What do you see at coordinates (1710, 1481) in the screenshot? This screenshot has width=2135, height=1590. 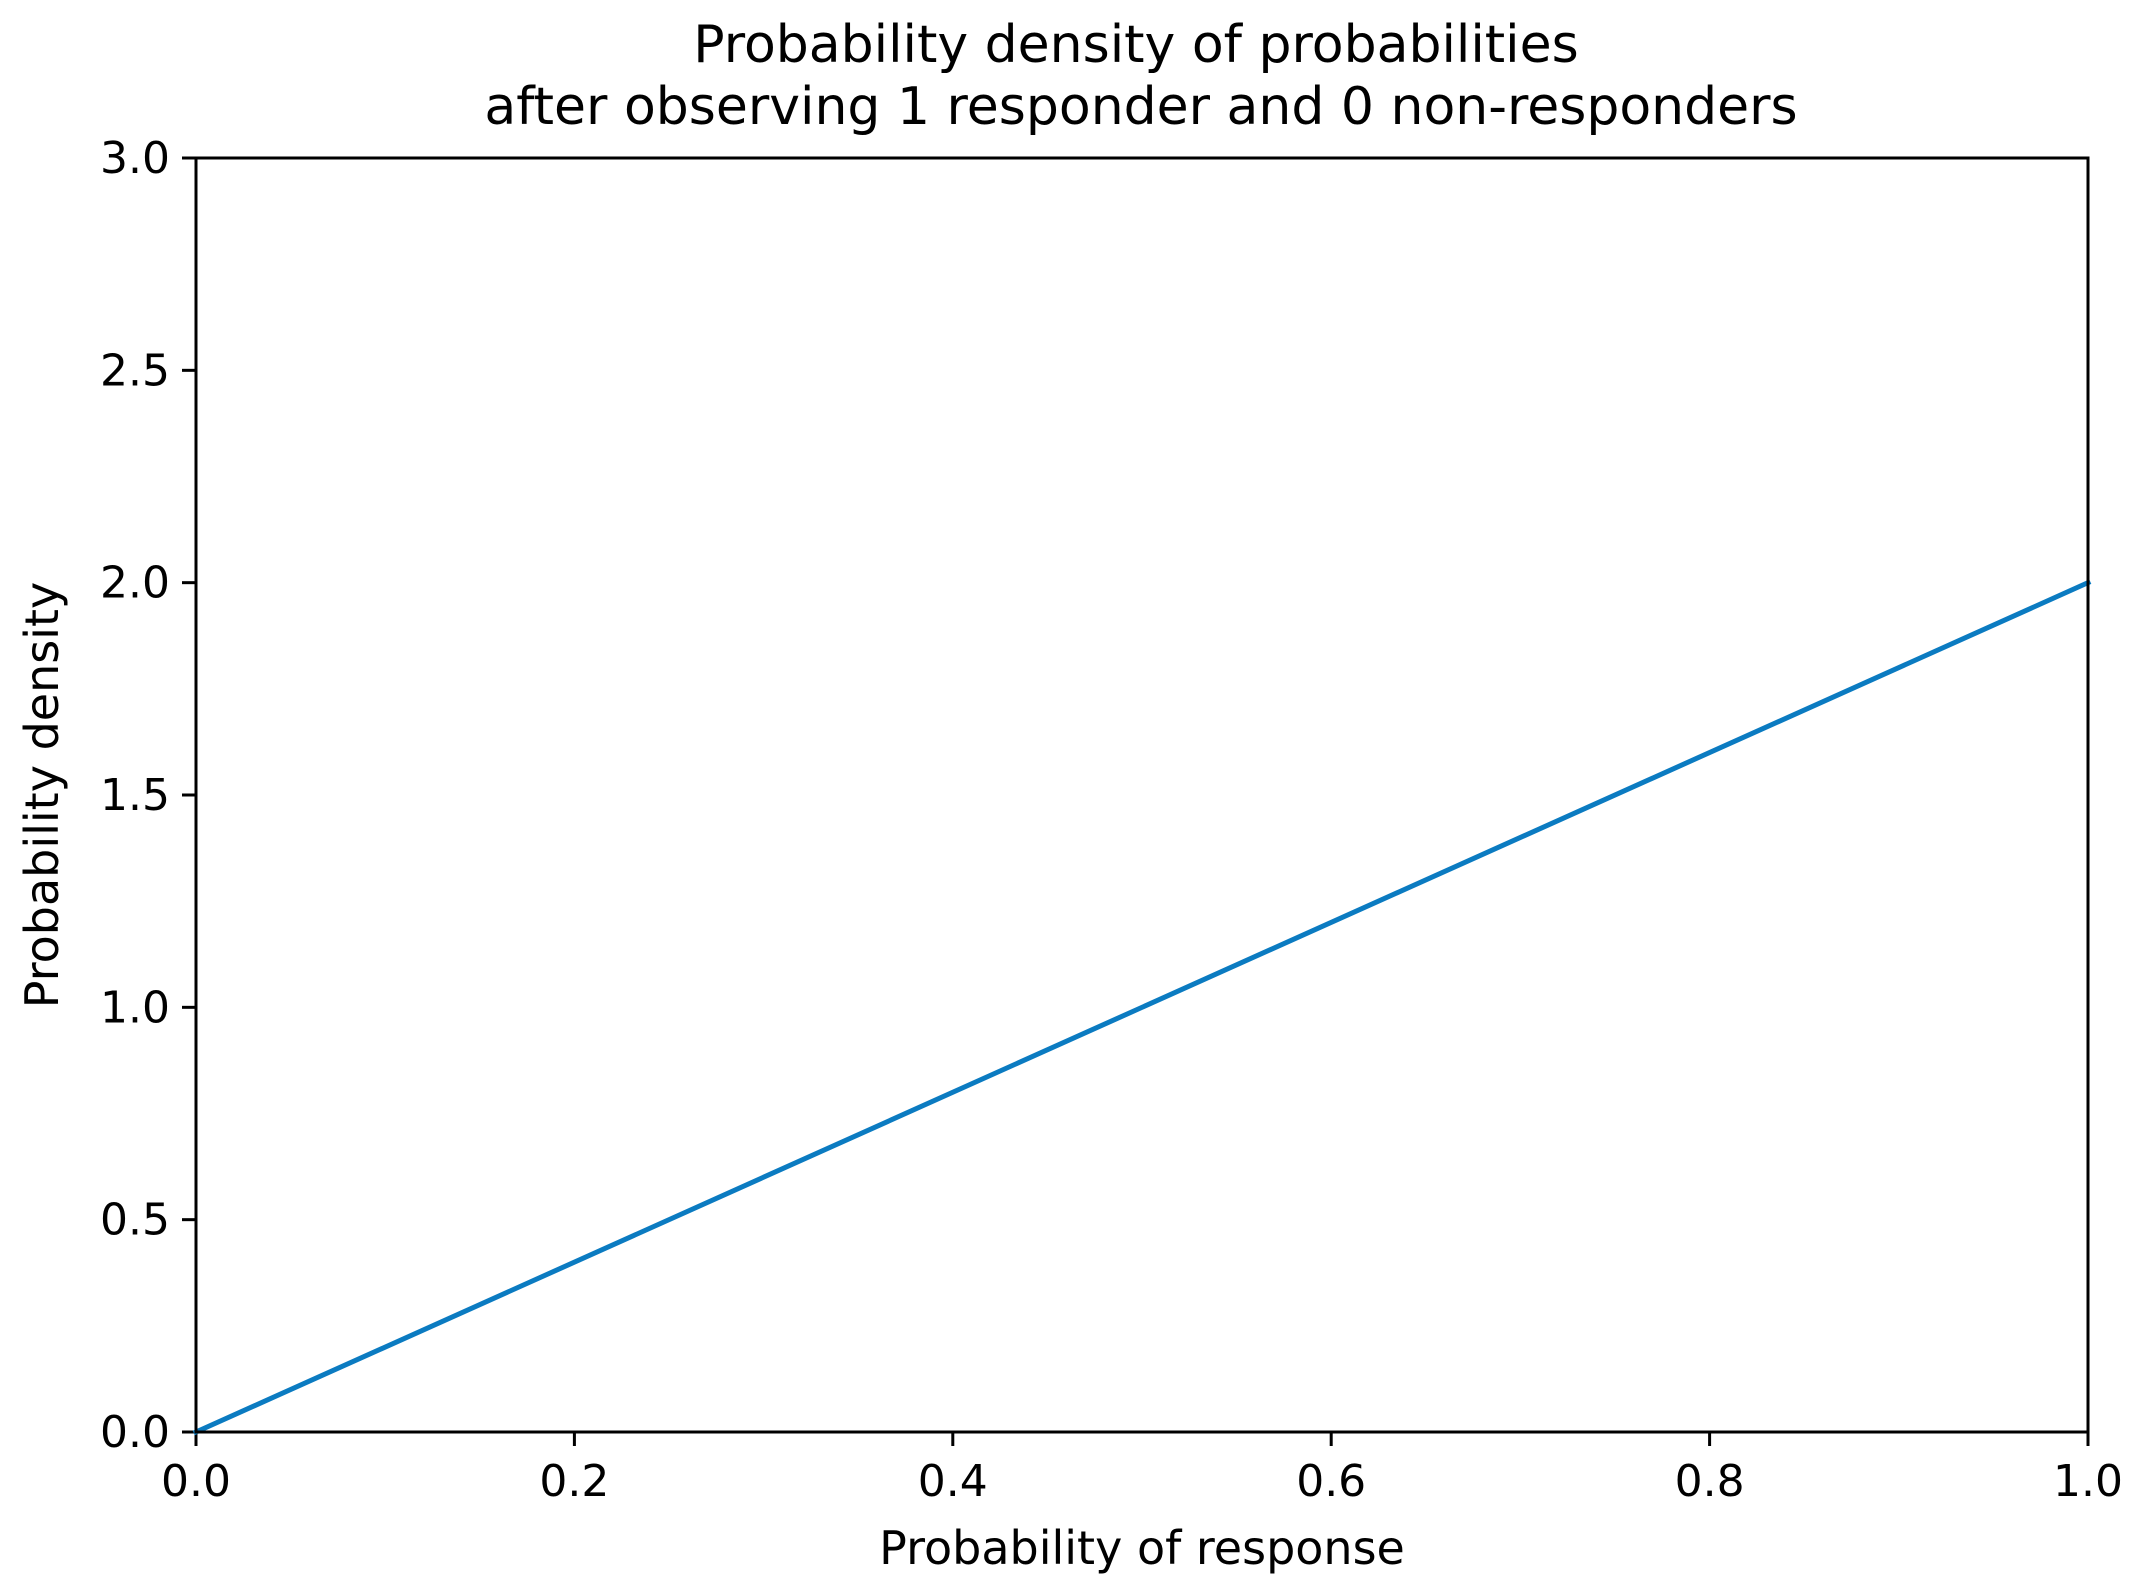 I see `x-tick-label: 0.8` at bounding box center [1710, 1481].